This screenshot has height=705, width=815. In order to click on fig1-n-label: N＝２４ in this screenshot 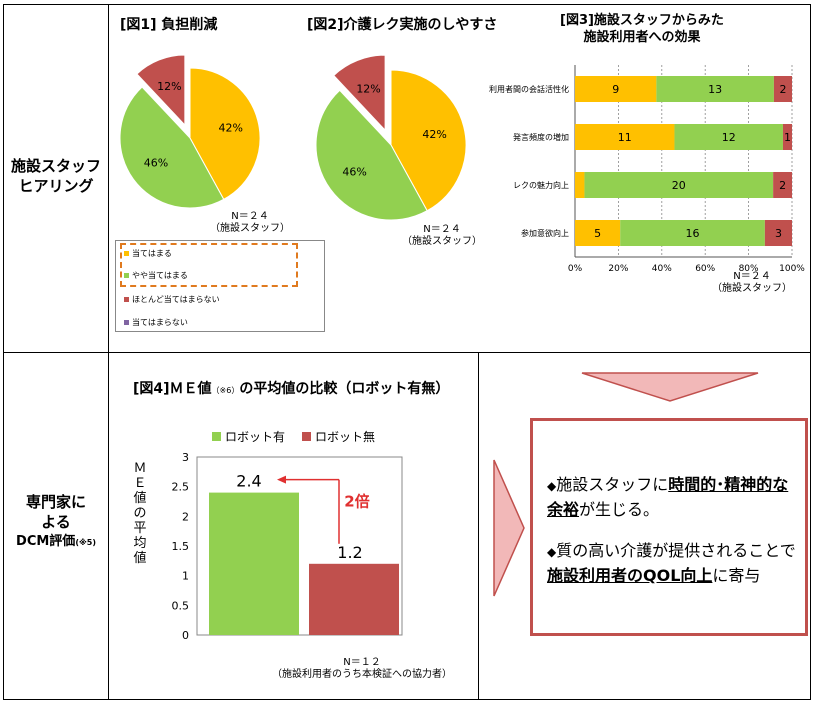, I will do `click(250, 216)`.